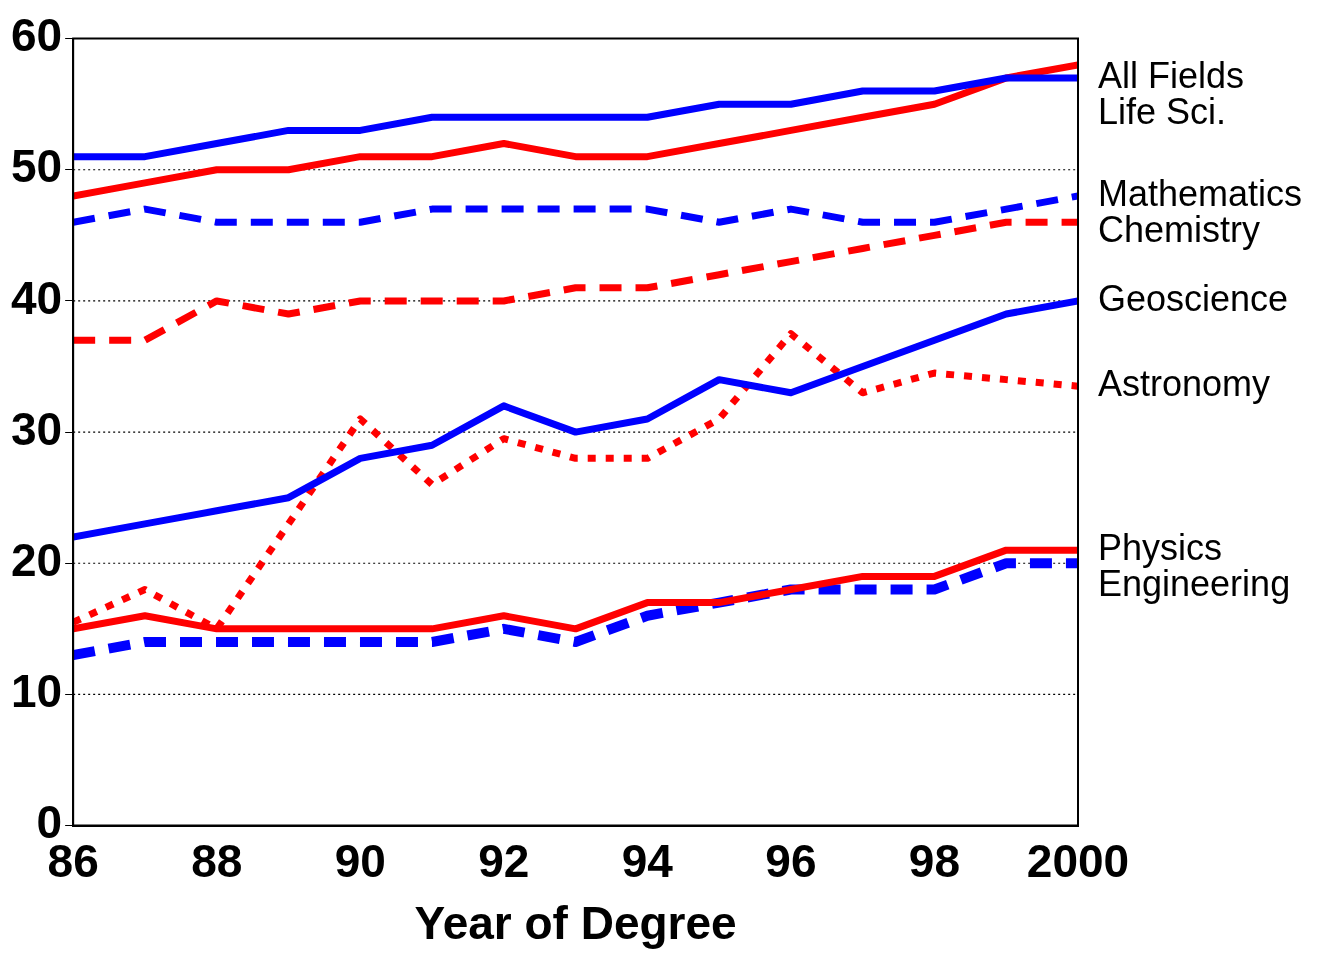 This screenshot has width=1327, height=968. What do you see at coordinates (217, 860) in the screenshot?
I see `x-tick-label: 88` at bounding box center [217, 860].